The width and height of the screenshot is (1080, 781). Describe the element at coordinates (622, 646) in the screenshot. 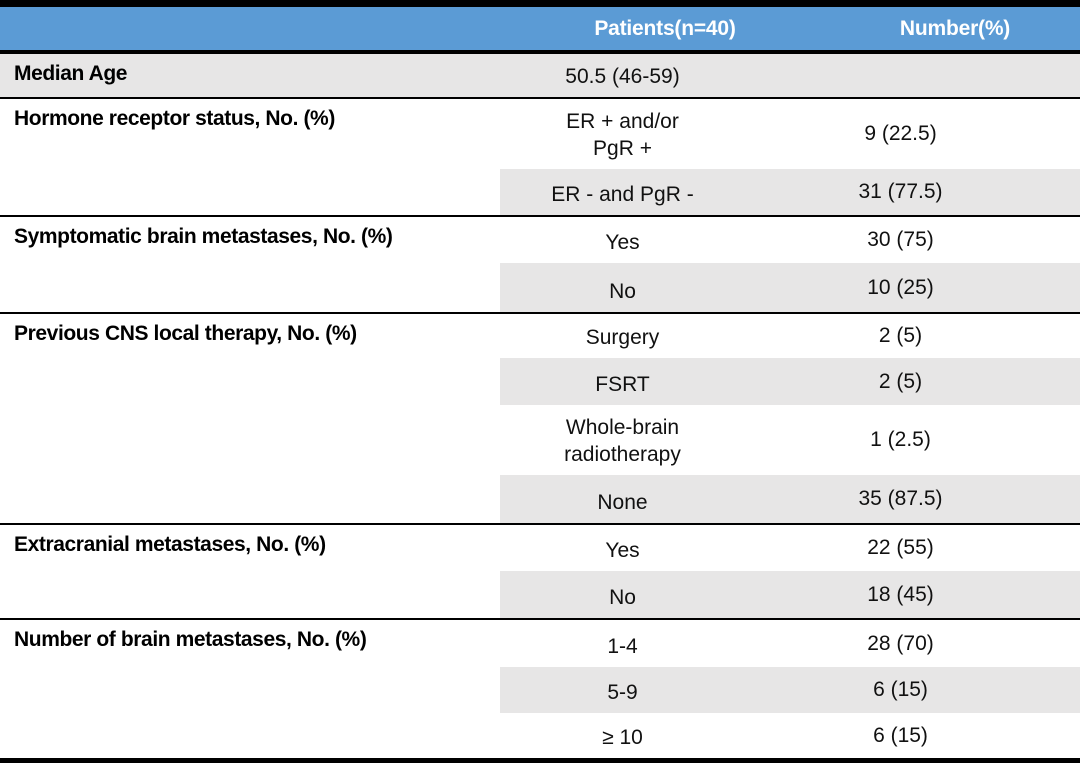

I see `row-subcategory-value: 1-4` at that location.